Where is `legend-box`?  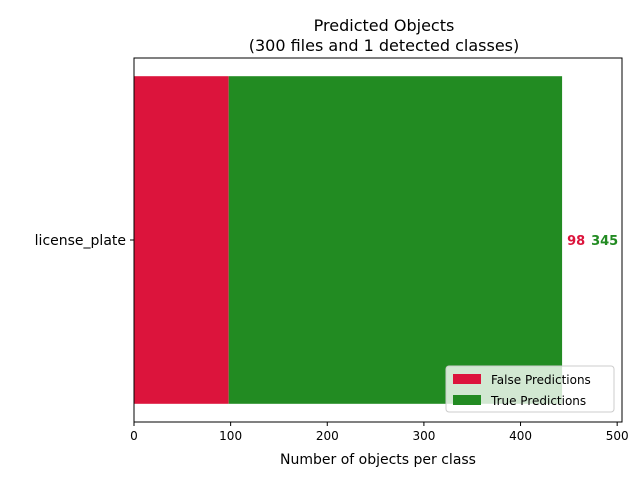
legend-box is located at coordinates (530, 389).